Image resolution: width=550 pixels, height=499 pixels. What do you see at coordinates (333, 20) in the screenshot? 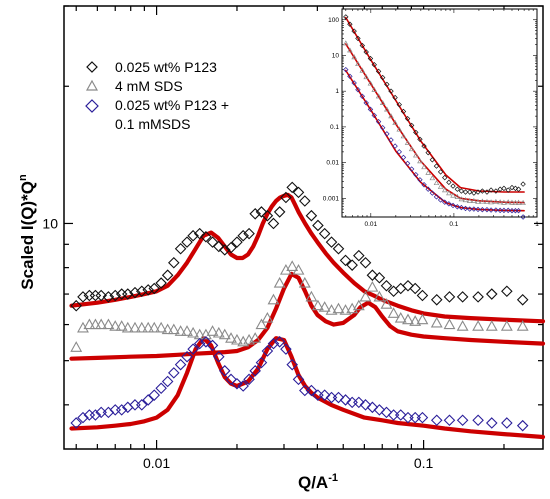
I see `y-tick-label: 100` at bounding box center [333, 20].